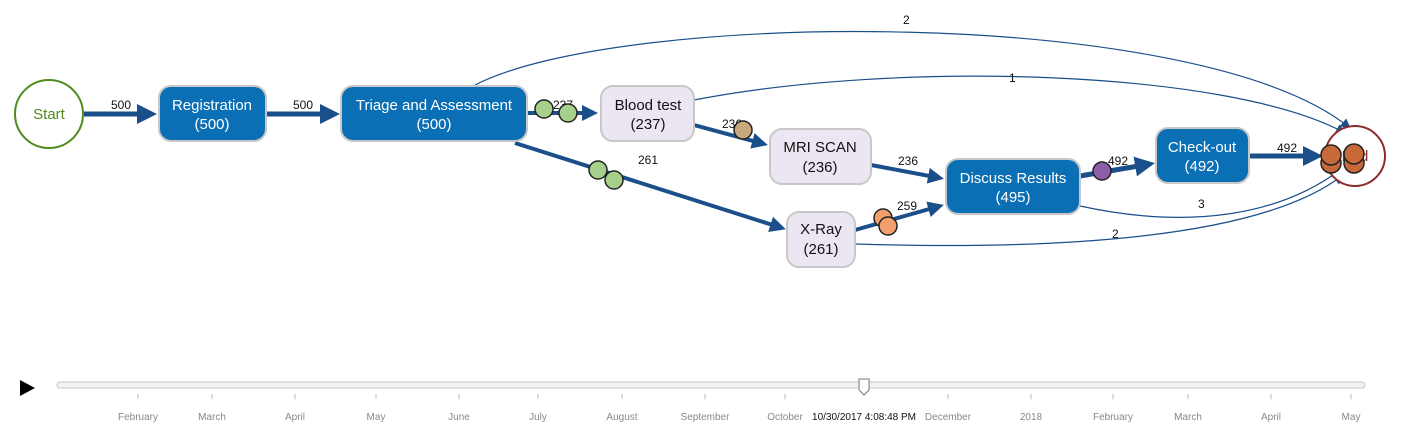 This screenshot has height=440, width=1402. What do you see at coordinates (1210, 193) in the screenshot?
I see `edge-discuss-end` at bounding box center [1210, 193].